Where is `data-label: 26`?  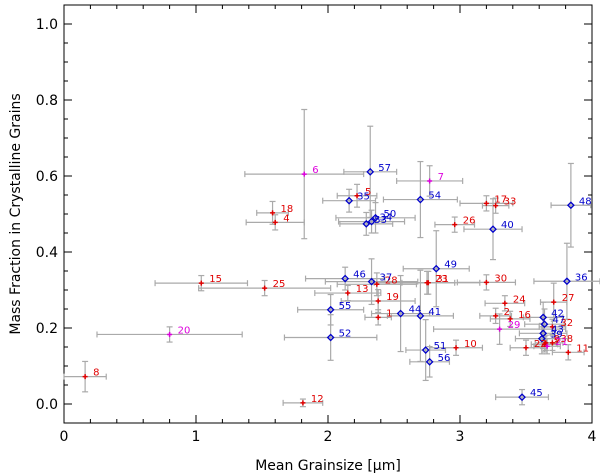 data-label: 26 is located at coordinates (469, 221).